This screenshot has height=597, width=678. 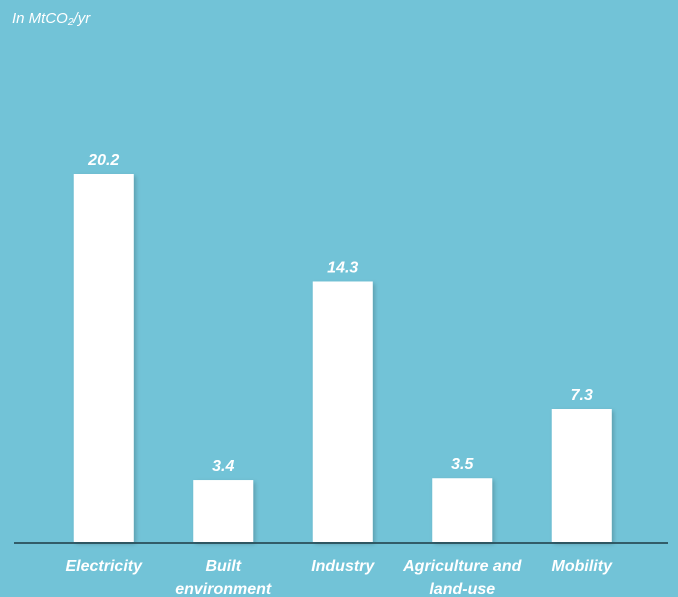 I want to click on value-label: 14.3, so click(x=342, y=267).